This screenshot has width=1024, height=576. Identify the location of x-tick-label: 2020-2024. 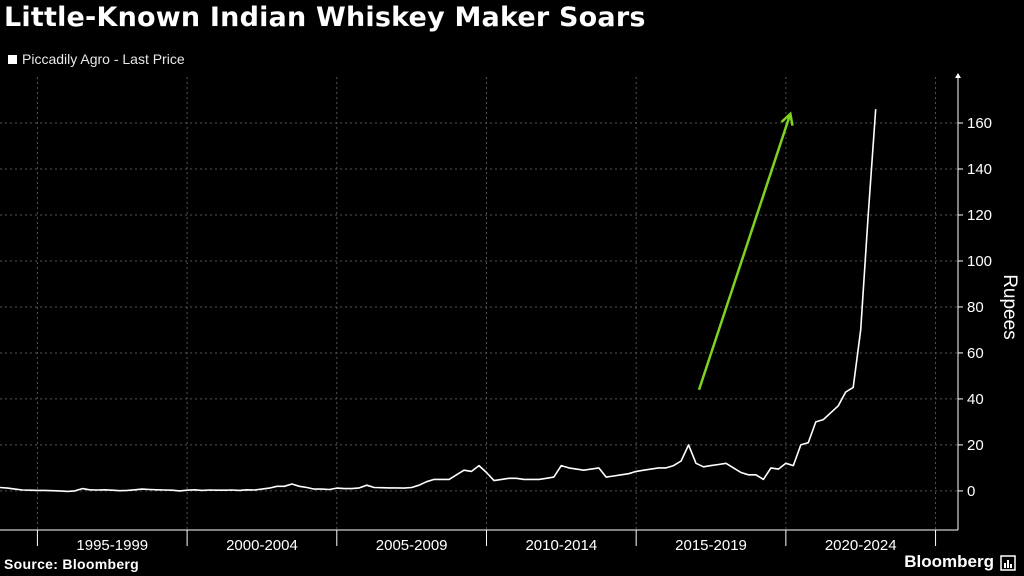
(861, 545).